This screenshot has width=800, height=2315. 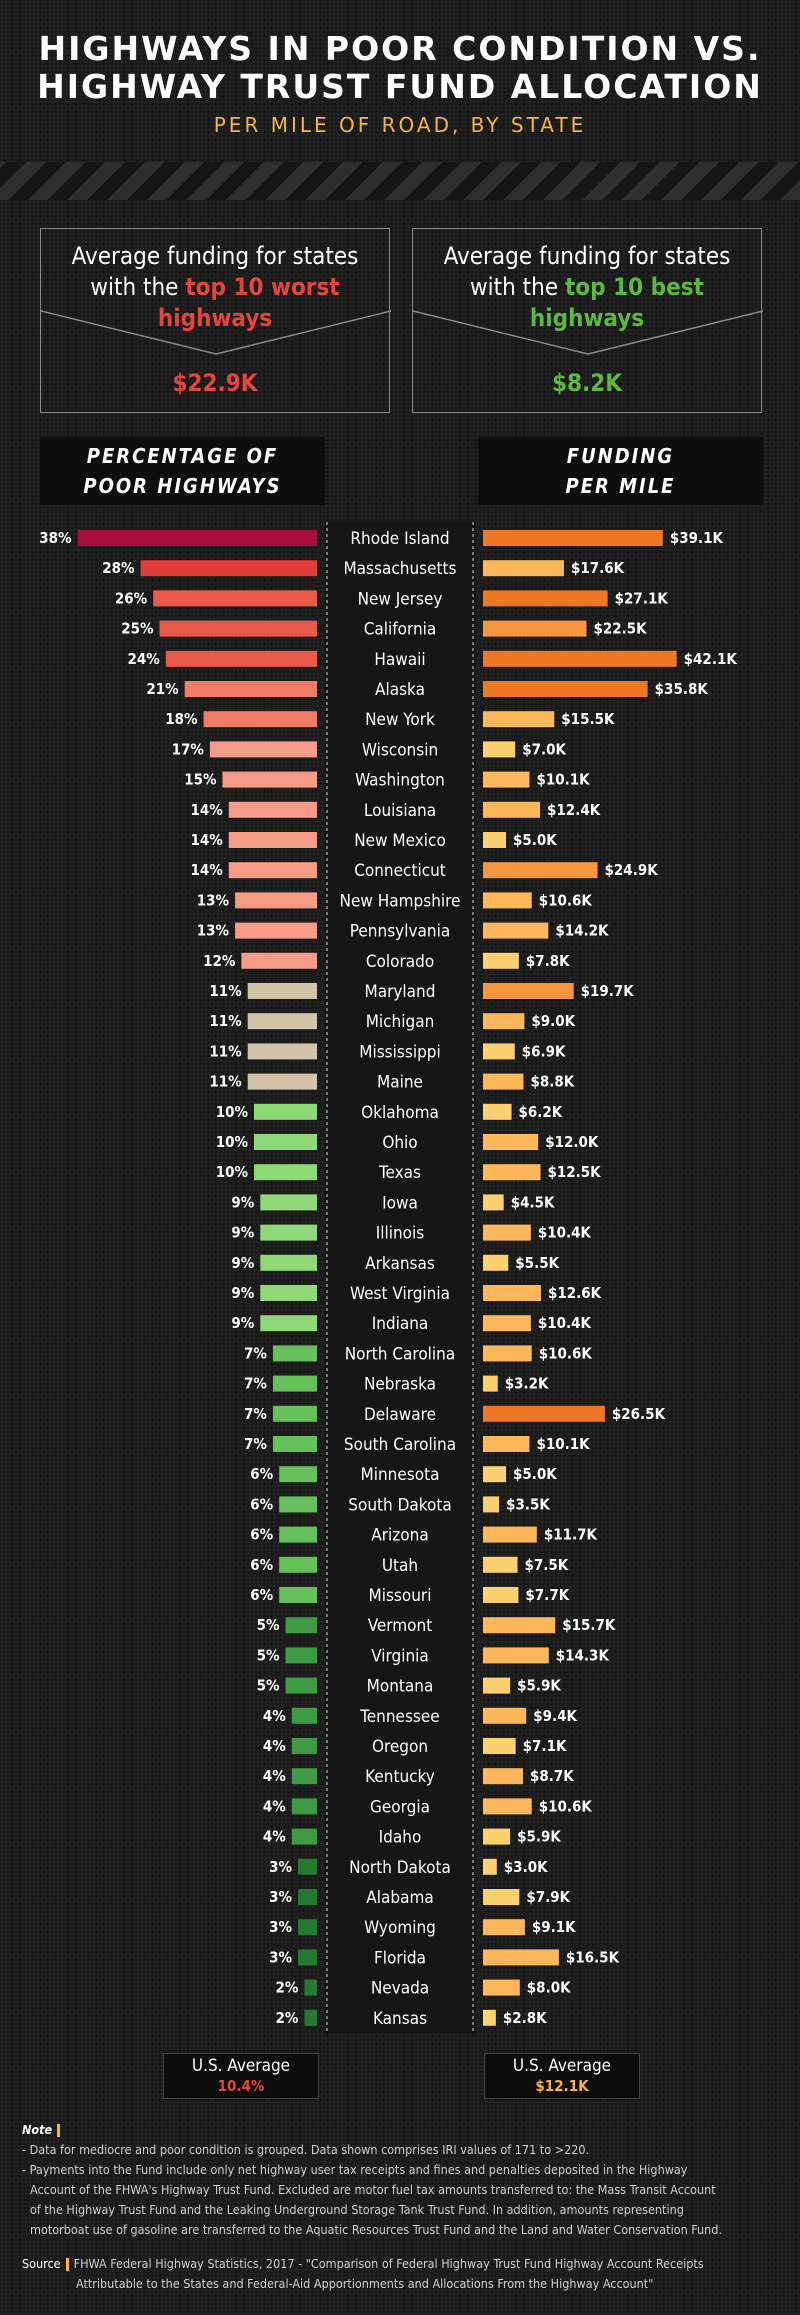 What do you see at coordinates (400, 1294) in the screenshot?
I see `state-name-label: West Virginia` at bounding box center [400, 1294].